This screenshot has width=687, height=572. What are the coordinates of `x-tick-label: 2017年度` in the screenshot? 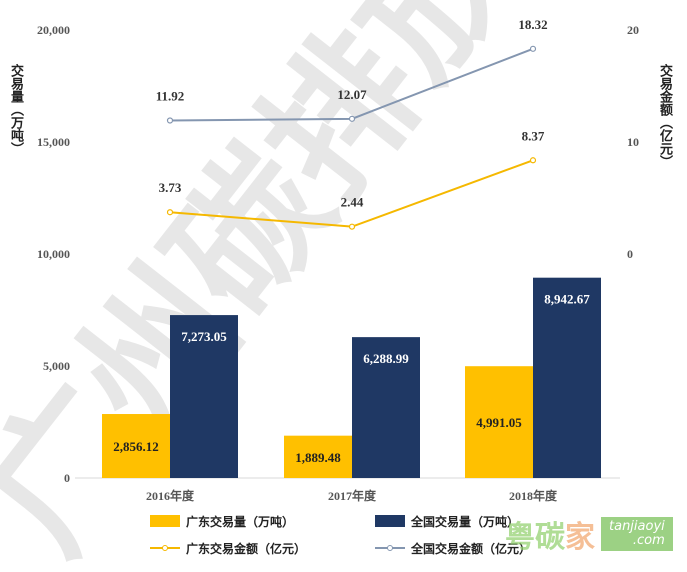 It's located at (352, 495).